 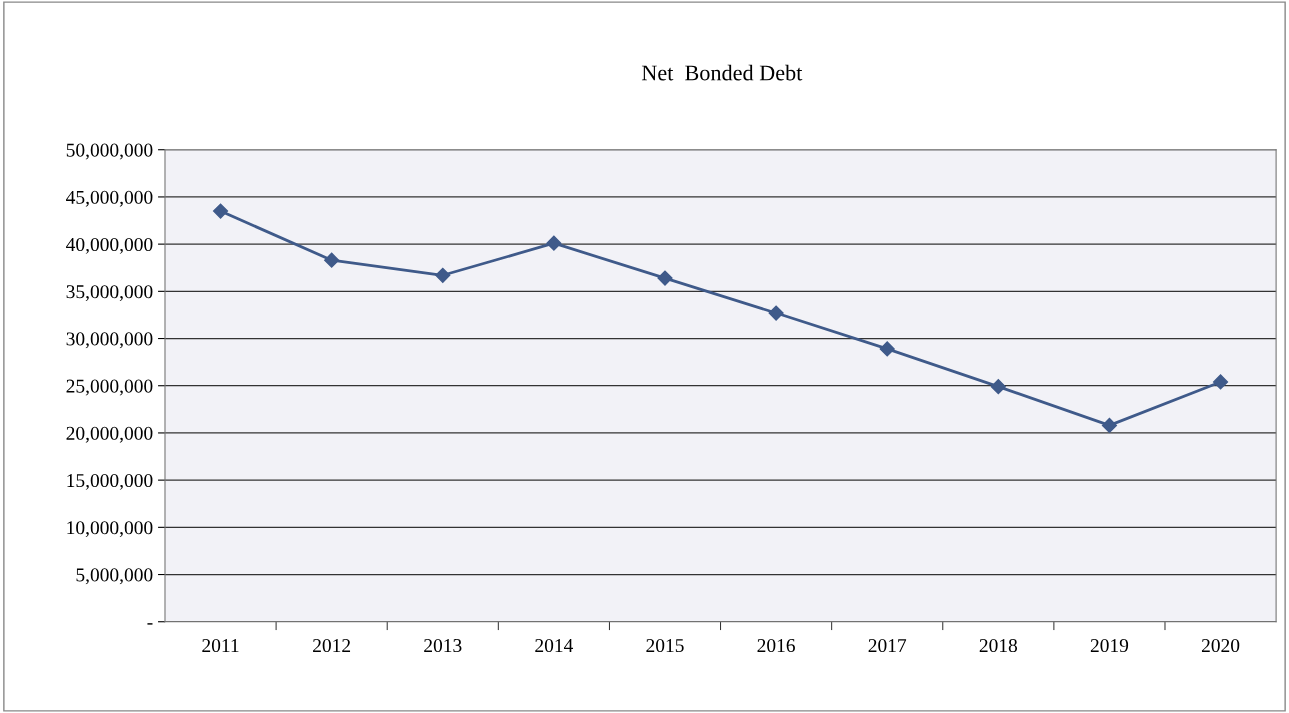 I want to click on x-tick-label: 2019, so click(x=1109, y=645).